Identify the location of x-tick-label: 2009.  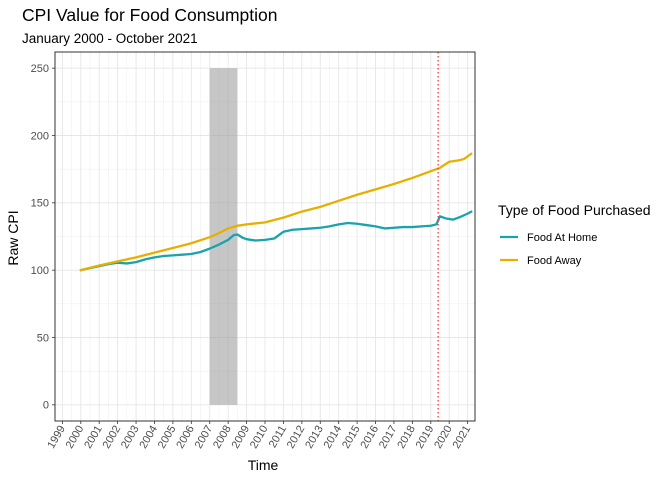
(241, 437).